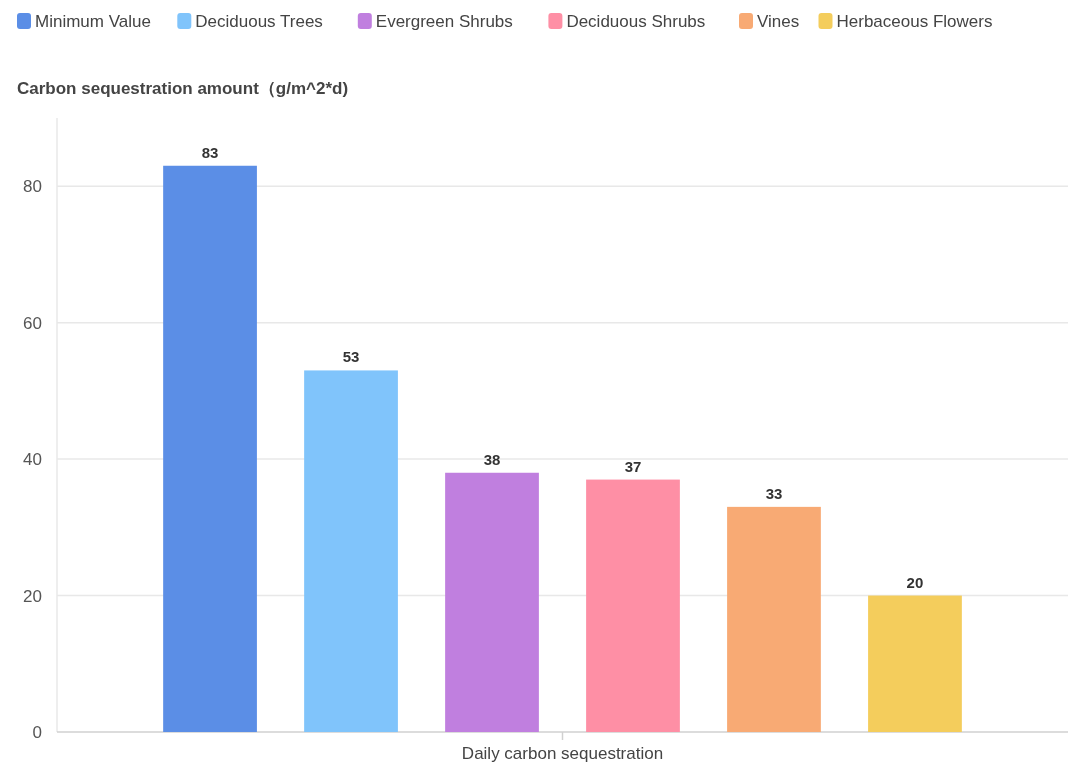 The width and height of the screenshot is (1069, 765). What do you see at coordinates (915, 582) in the screenshot?
I see `data-label: 20` at bounding box center [915, 582].